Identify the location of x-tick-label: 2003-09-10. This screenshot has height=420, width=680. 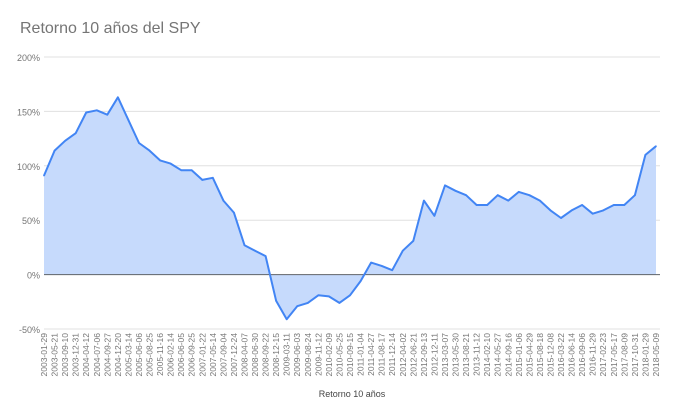
(65, 355).